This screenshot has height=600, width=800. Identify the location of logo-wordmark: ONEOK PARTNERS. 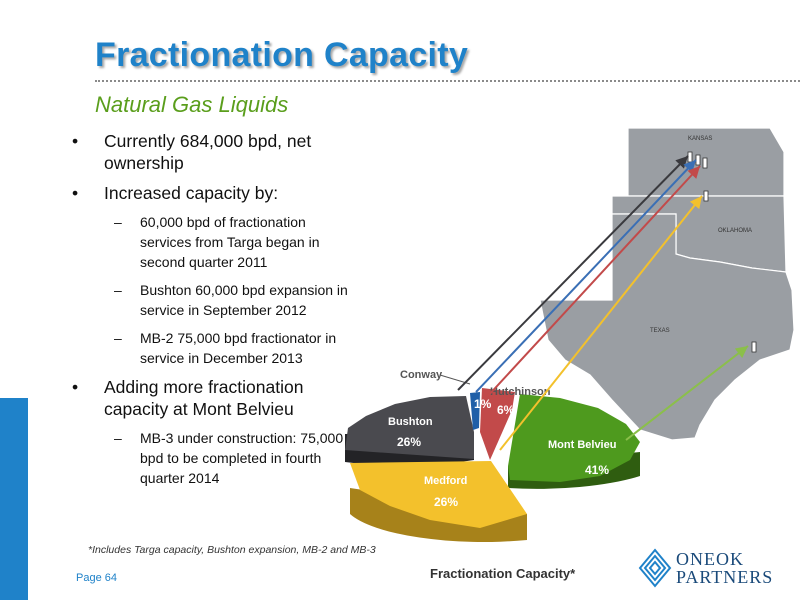
(724, 568).